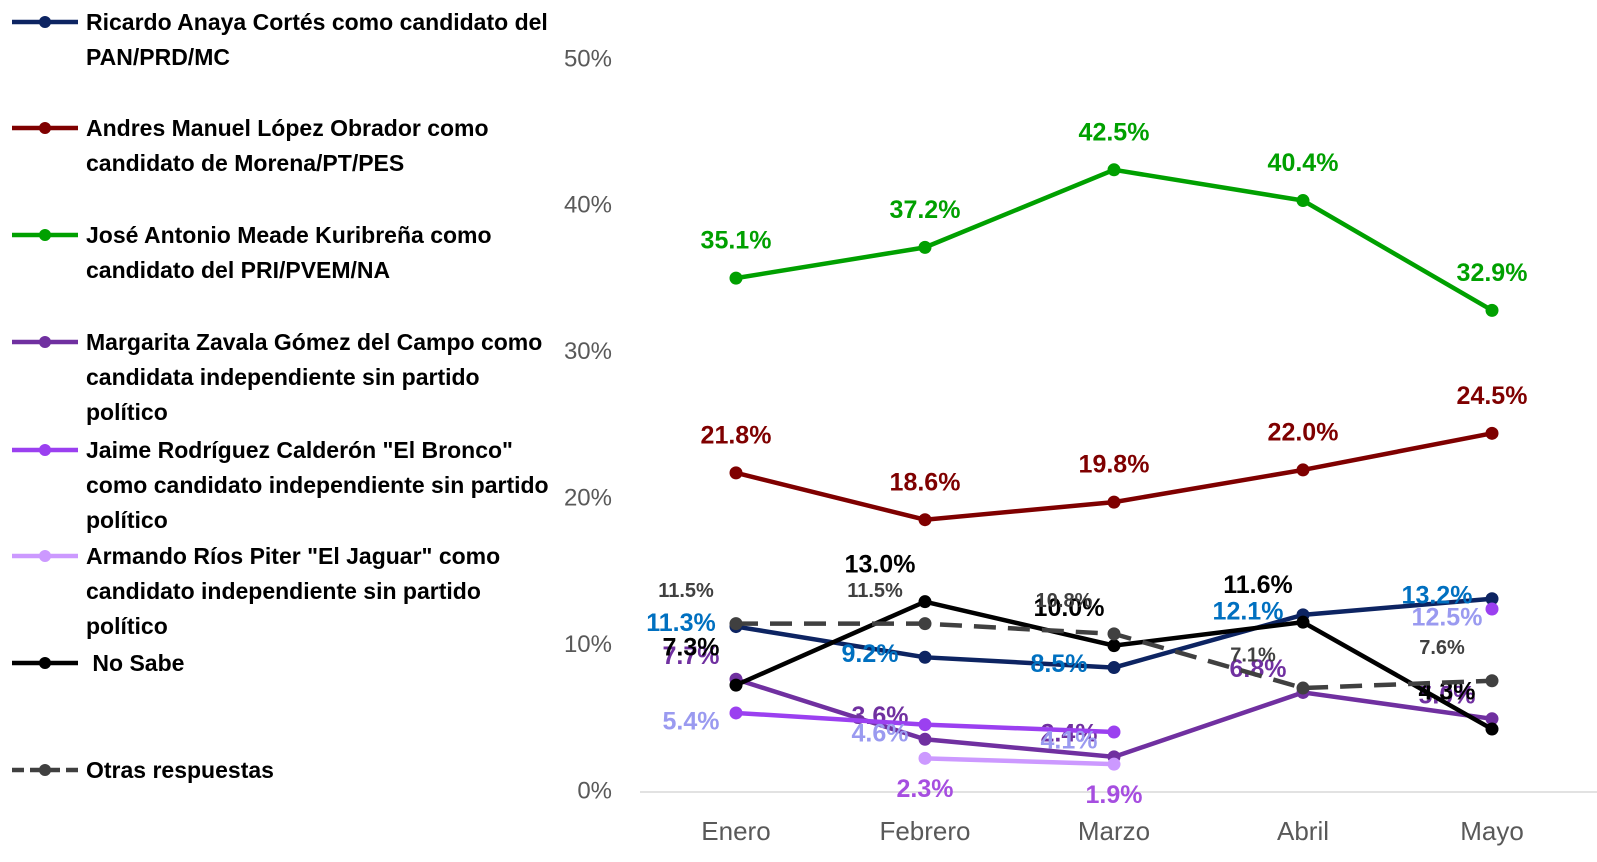 The image size is (1597, 862). What do you see at coordinates (1447, 618) in the screenshot?
I see `data-label: 12.5%` at bounding box center [1447, 618].